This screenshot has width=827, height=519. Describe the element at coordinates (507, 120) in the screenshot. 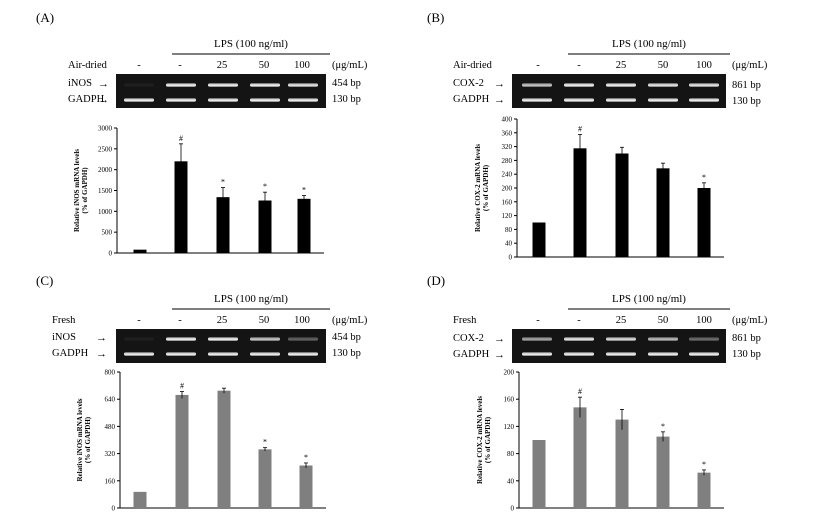

I see `y-tick-label: 400` at that location.